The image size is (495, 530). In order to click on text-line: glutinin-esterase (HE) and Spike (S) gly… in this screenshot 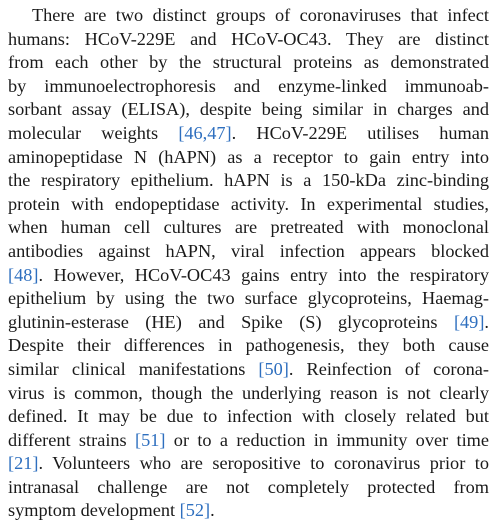, I will do `click(248, 323)`.